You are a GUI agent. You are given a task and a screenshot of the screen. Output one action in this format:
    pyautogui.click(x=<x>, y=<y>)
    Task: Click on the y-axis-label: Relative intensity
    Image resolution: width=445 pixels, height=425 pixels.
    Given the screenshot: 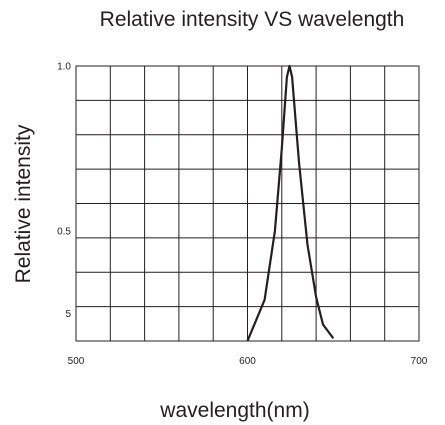 What is the action you would take?
    pyautogui.click(x=23, y=203)
    